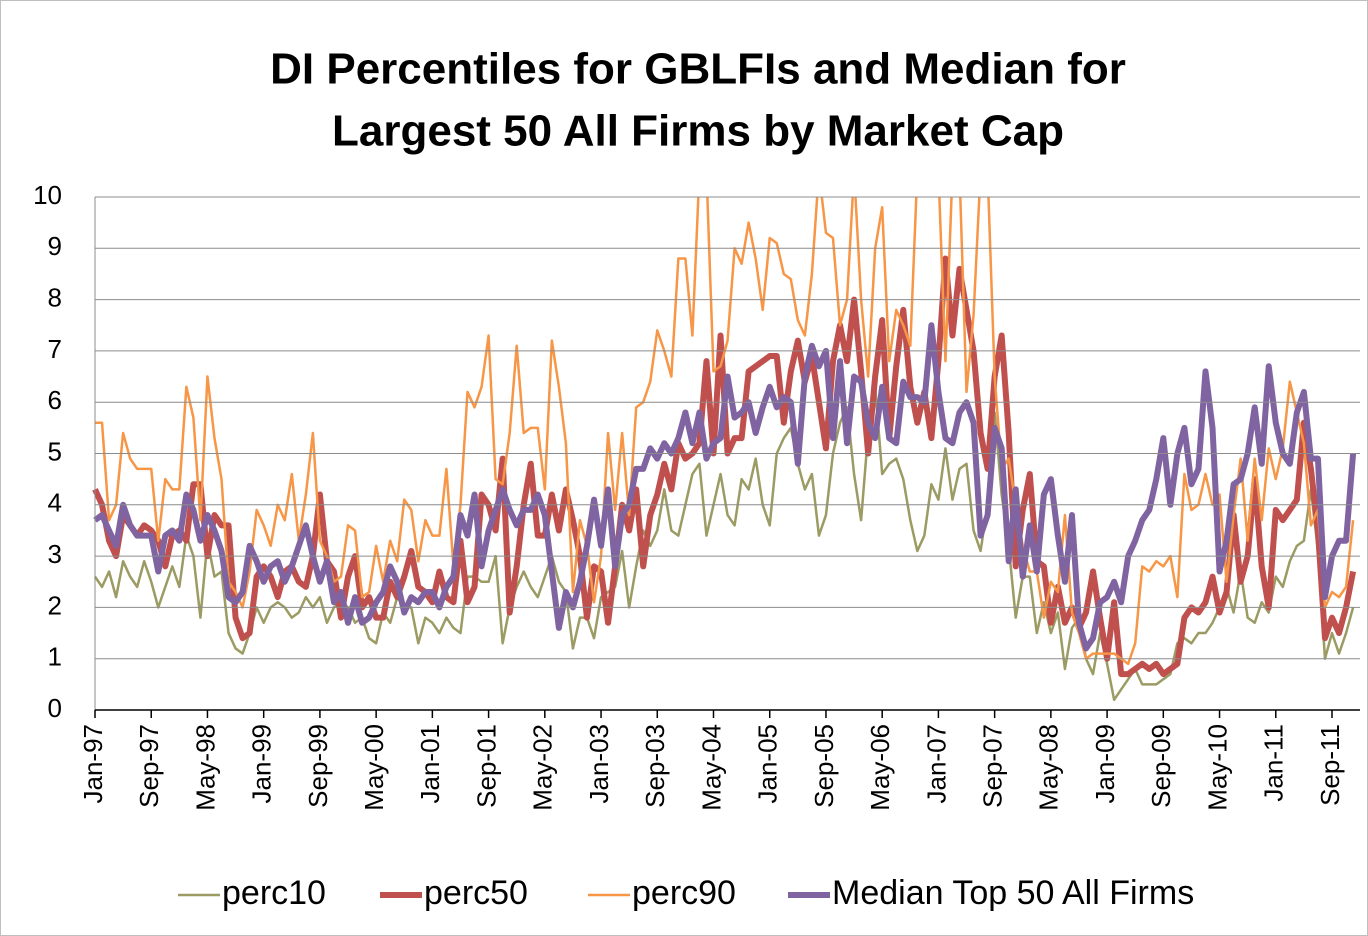 The height and width of the screenshot is (936, 1368). Describe the element at coordinates (55, 451) in the screenshot. I see `y-tick-label: 5` at that location.